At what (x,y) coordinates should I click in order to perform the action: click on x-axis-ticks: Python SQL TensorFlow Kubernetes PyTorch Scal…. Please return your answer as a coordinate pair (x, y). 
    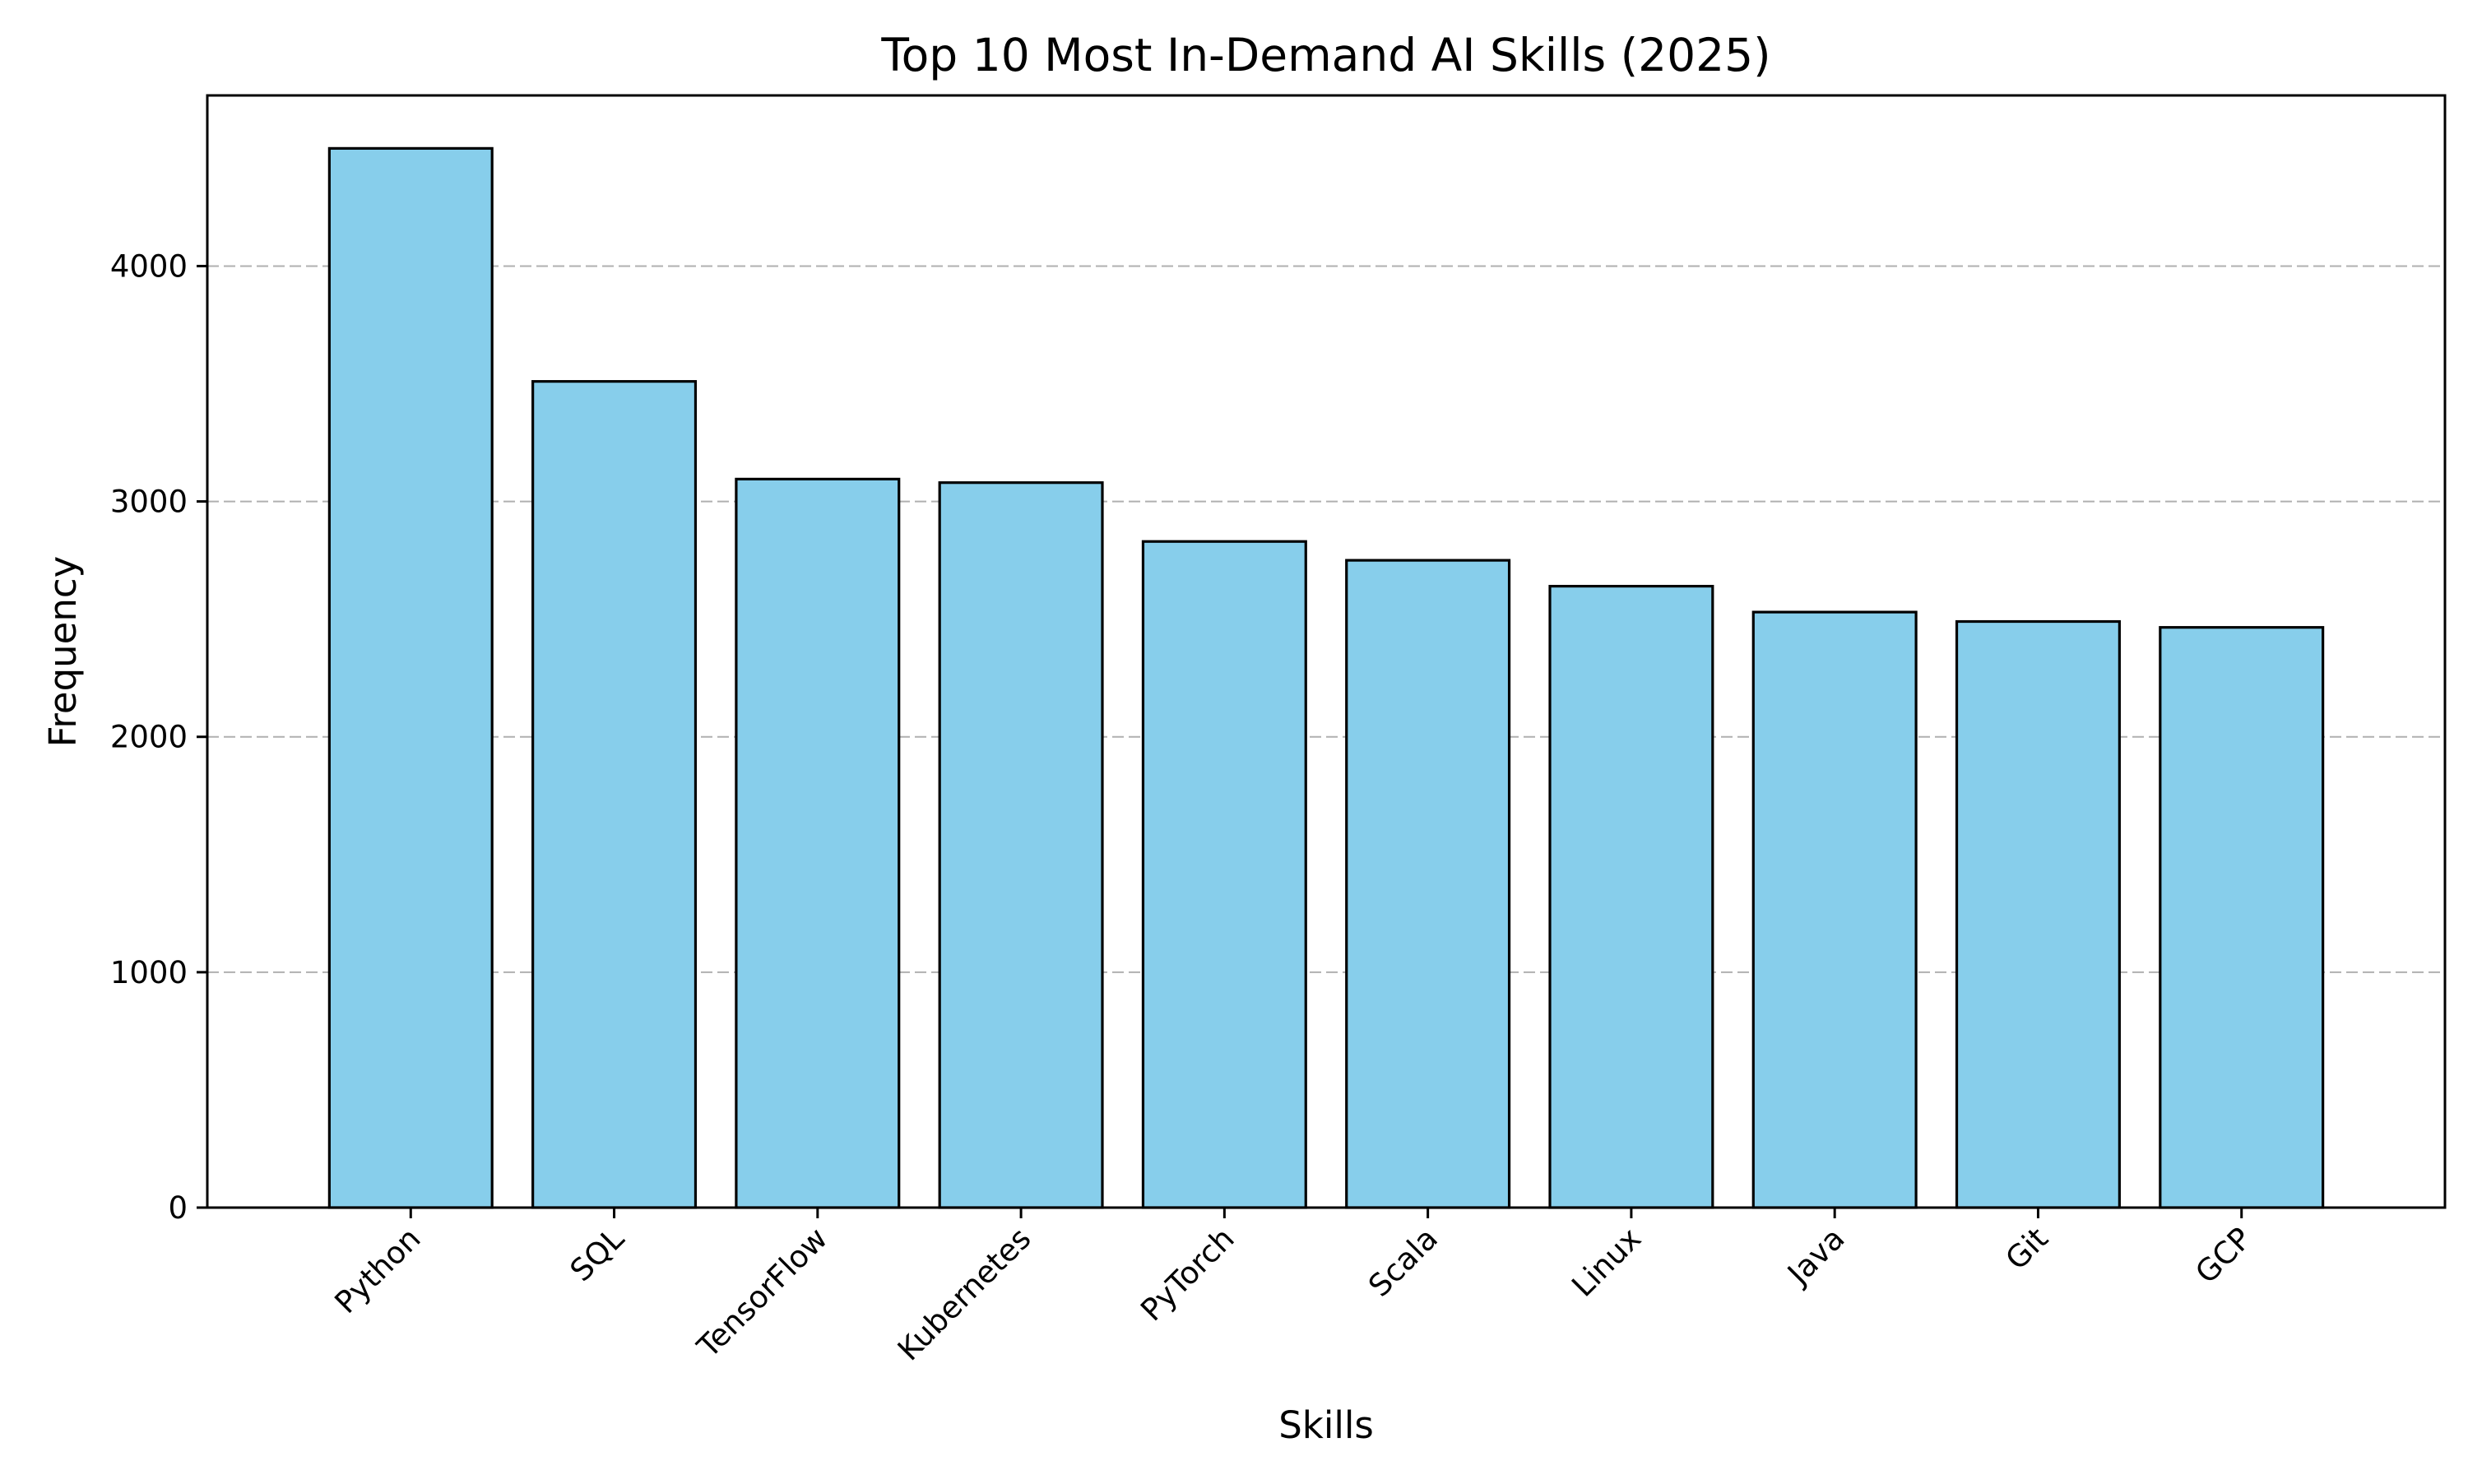
    Looking at the image, I should click on (1293, 1288).